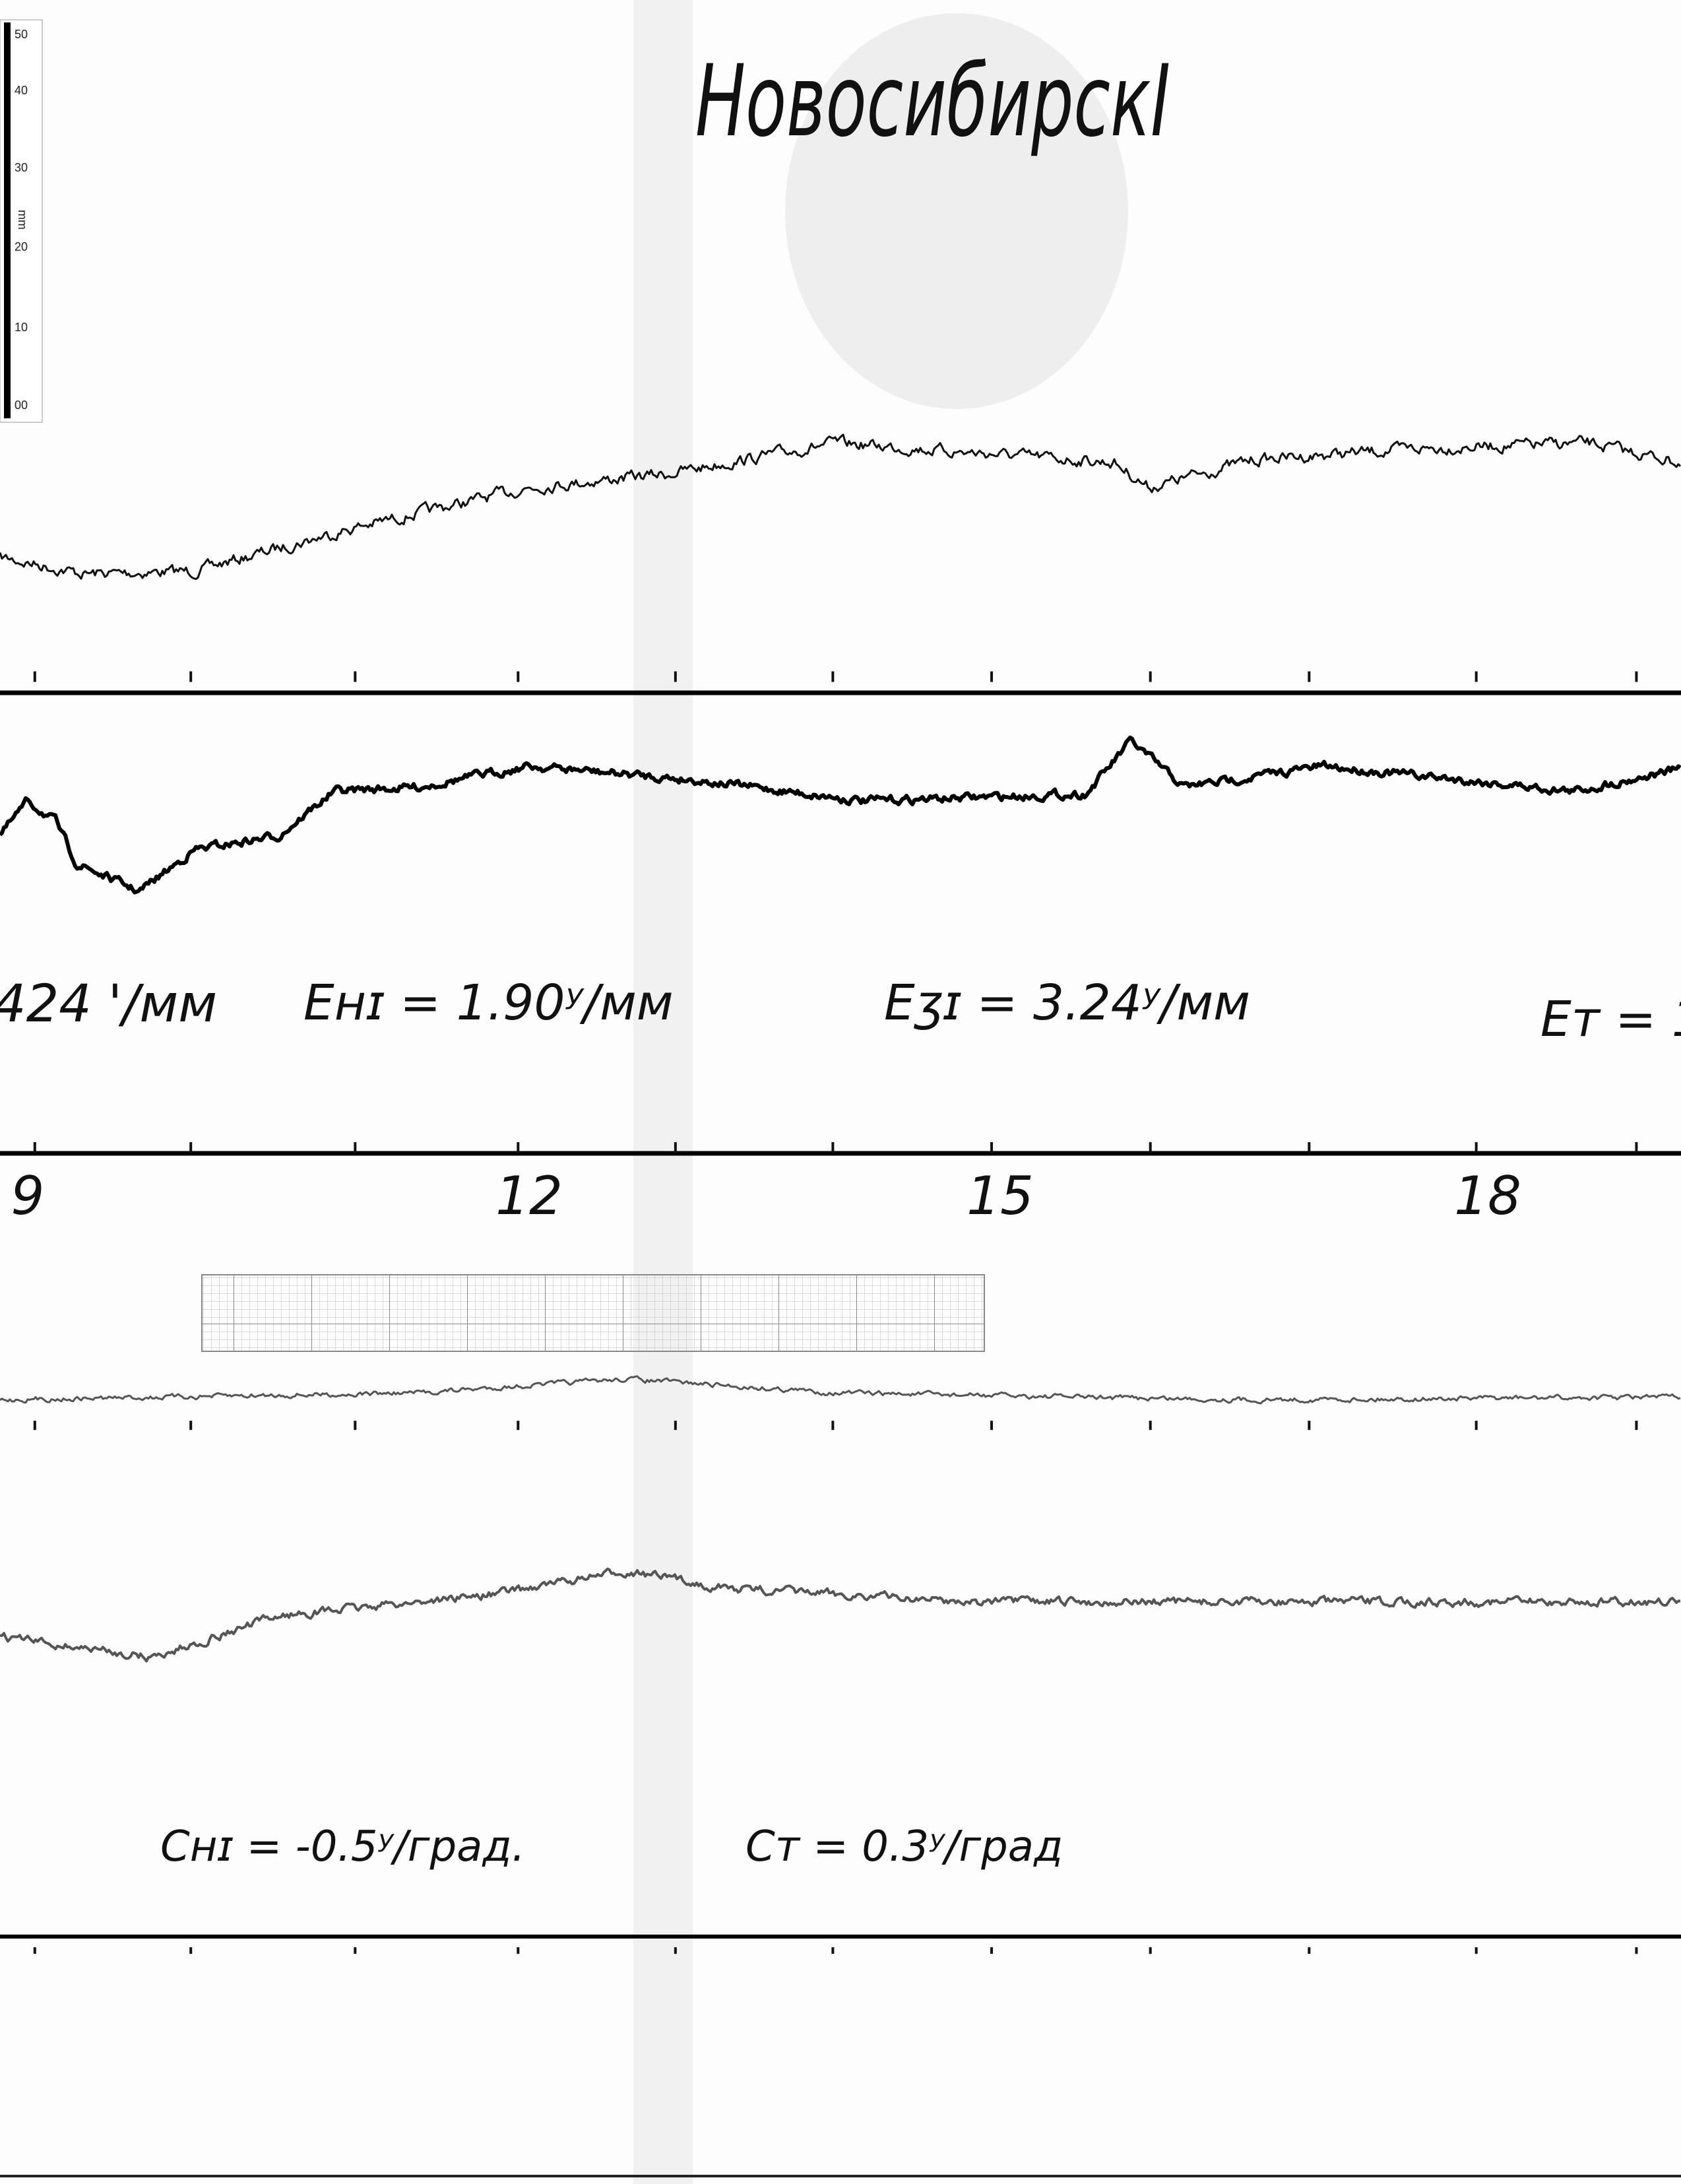 The image size is (1681, 2184). Describe the element at coordinates (28, 1196) in the screenshot. I see `hour-label: 9` at that location.